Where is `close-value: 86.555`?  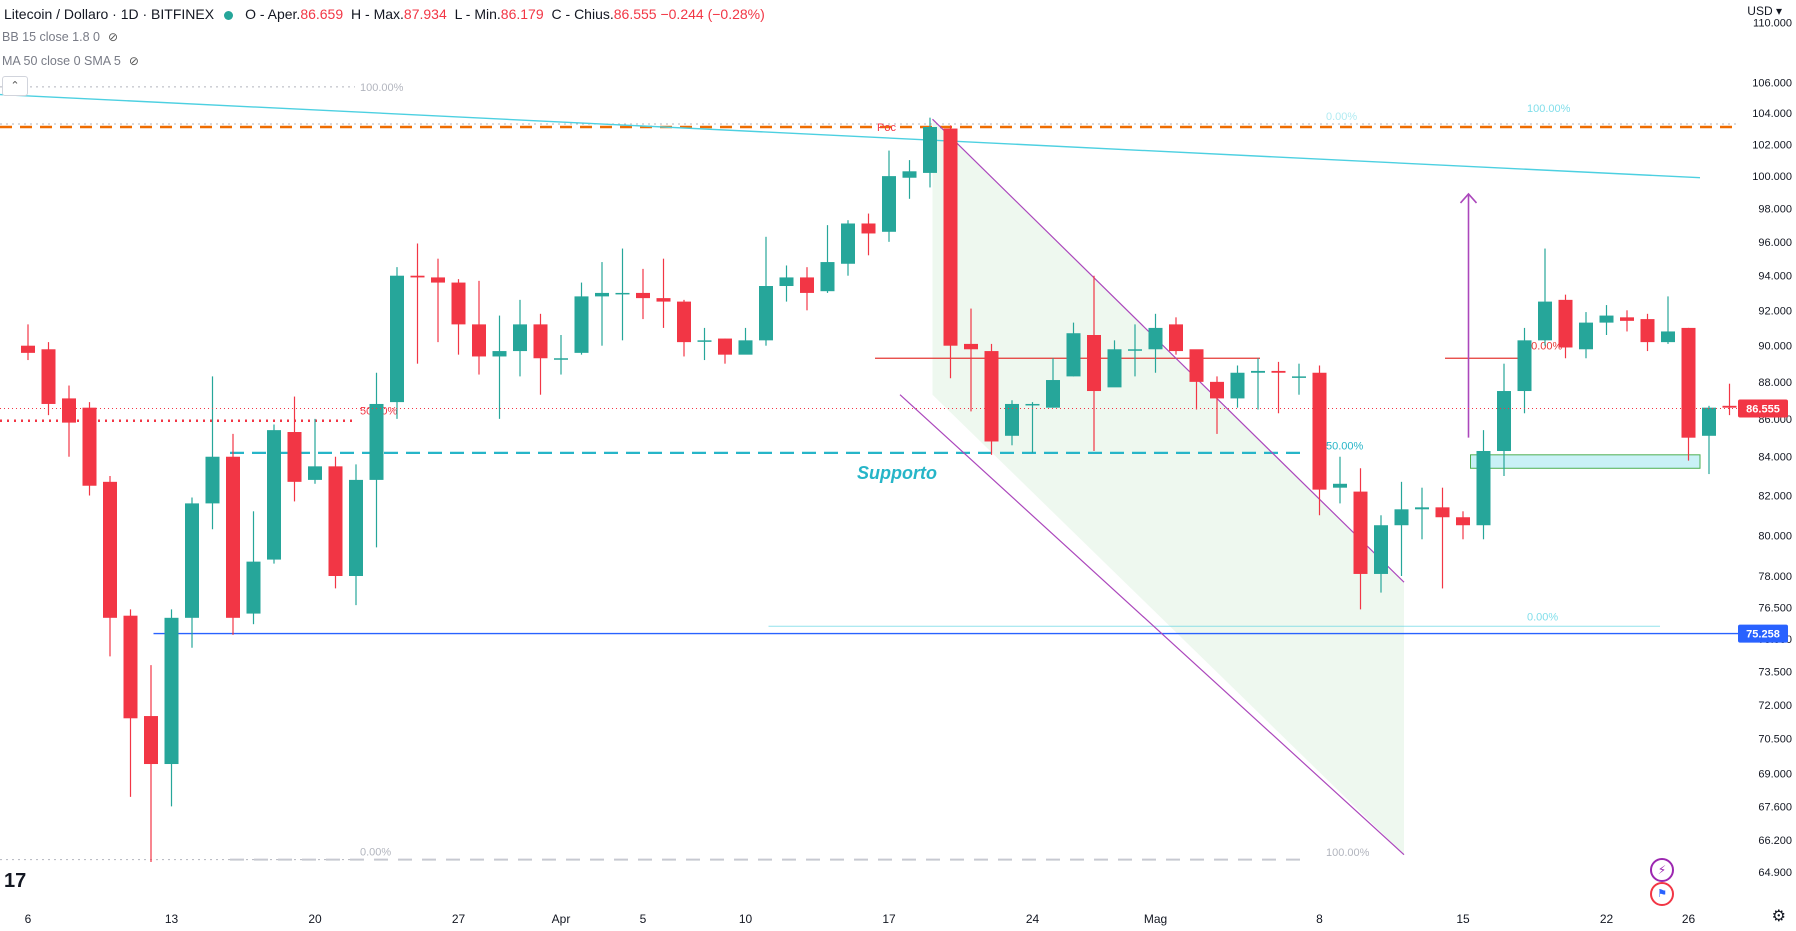 close-value: 86.555 is located at coordinates (635, 14).